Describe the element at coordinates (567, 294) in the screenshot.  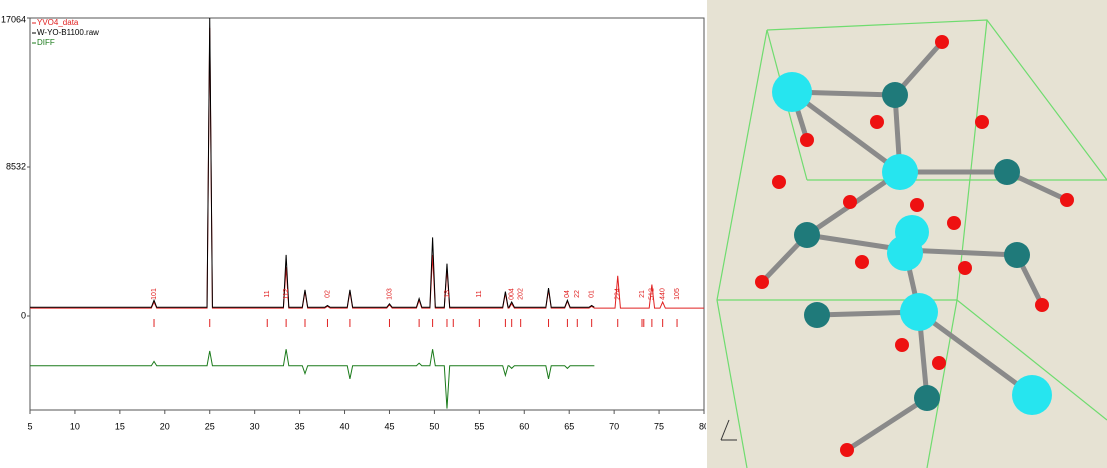
I see `hkl-label: 04` at that location.